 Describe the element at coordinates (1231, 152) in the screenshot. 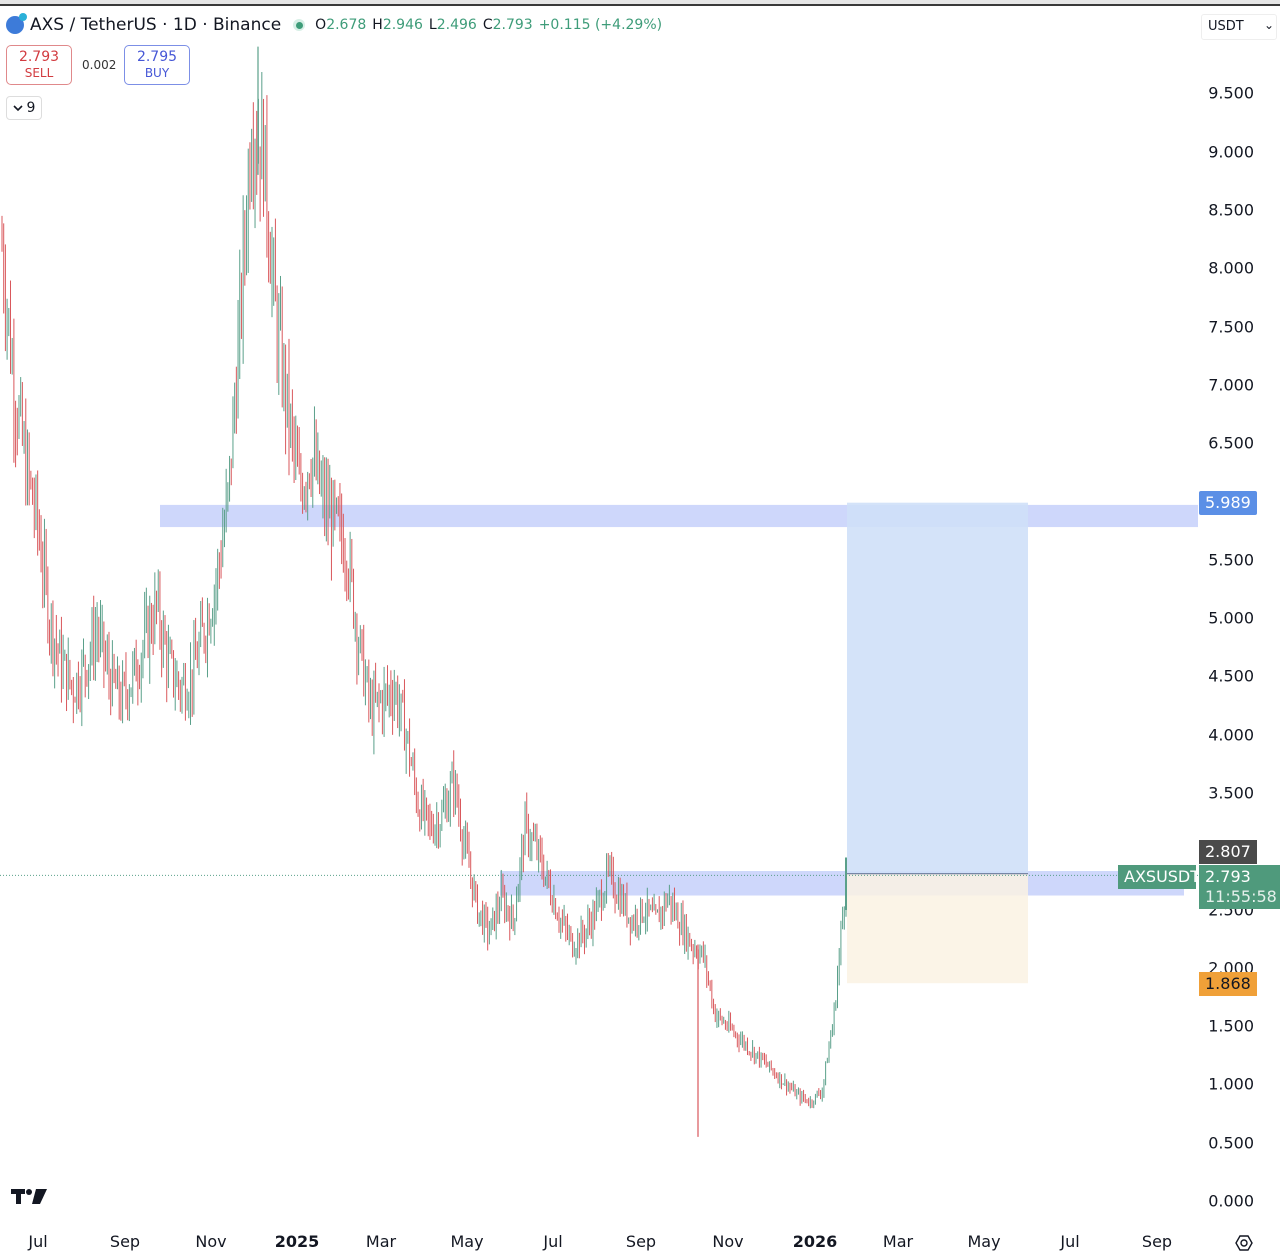

I see `price-scale-label: 9.000` at that location.